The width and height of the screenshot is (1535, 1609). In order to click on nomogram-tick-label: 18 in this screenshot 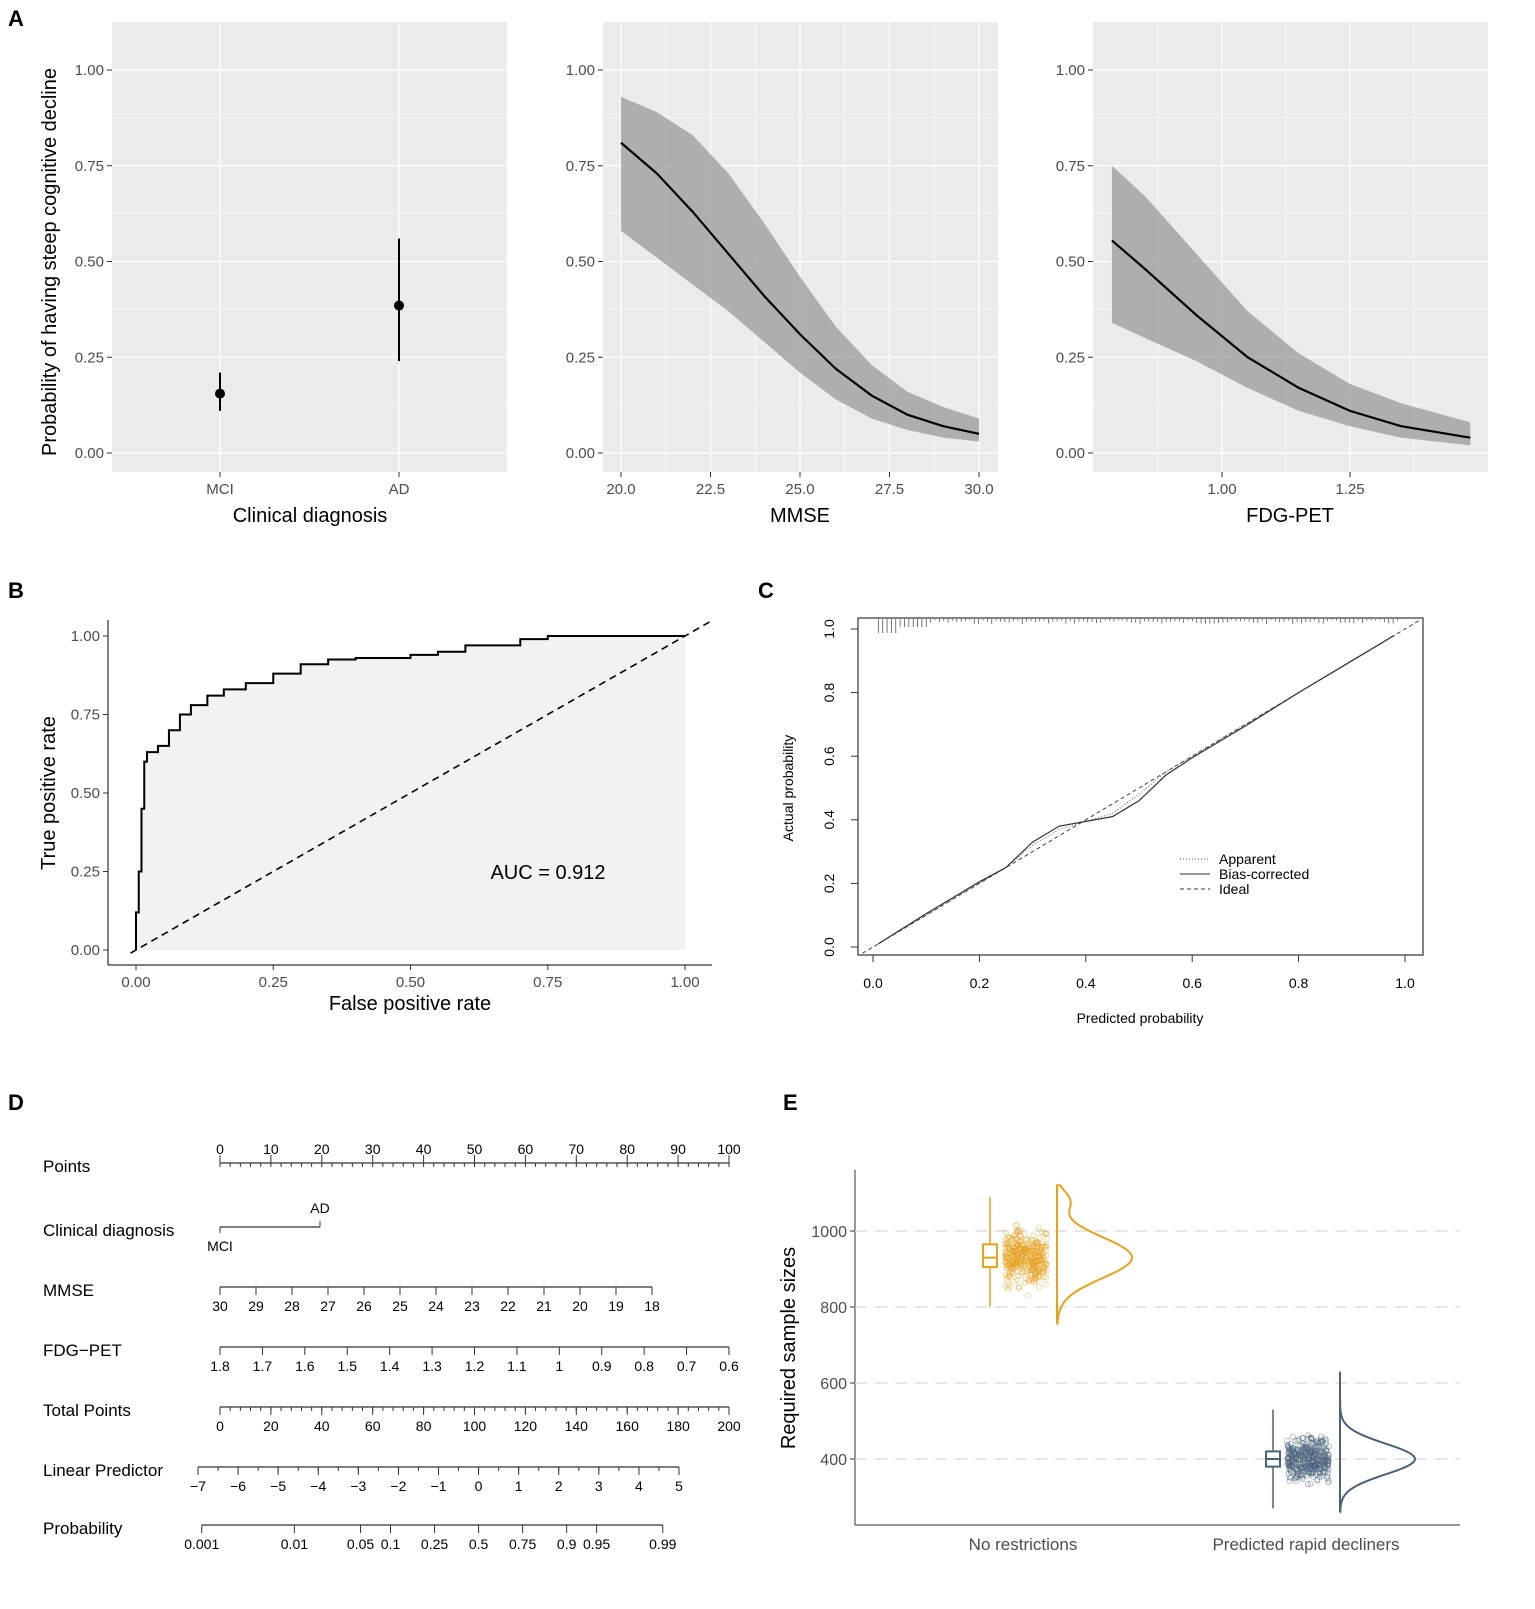, I will do `click(652, 1306)`.